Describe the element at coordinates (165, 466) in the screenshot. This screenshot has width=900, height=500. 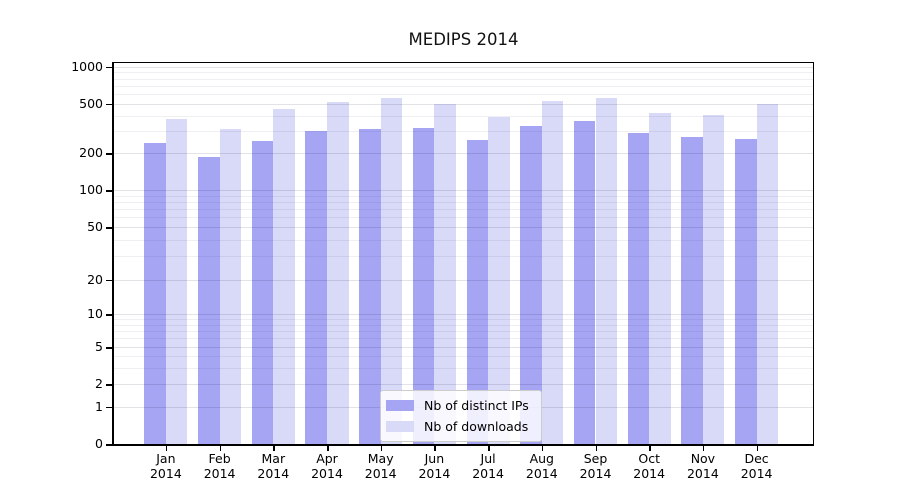
I see `x-tick-label-jan: Jan 2014` at that location.